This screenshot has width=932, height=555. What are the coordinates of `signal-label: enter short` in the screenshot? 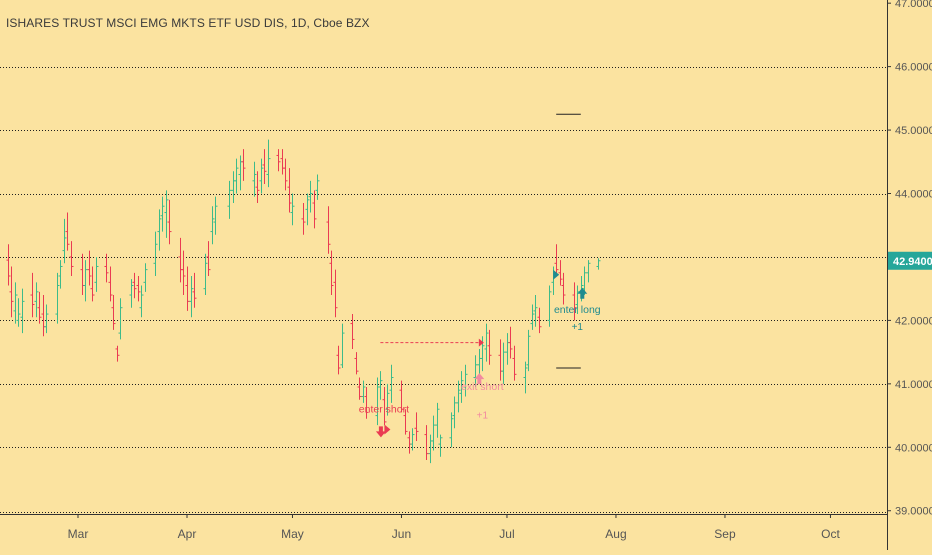 It's located at (384, 409).